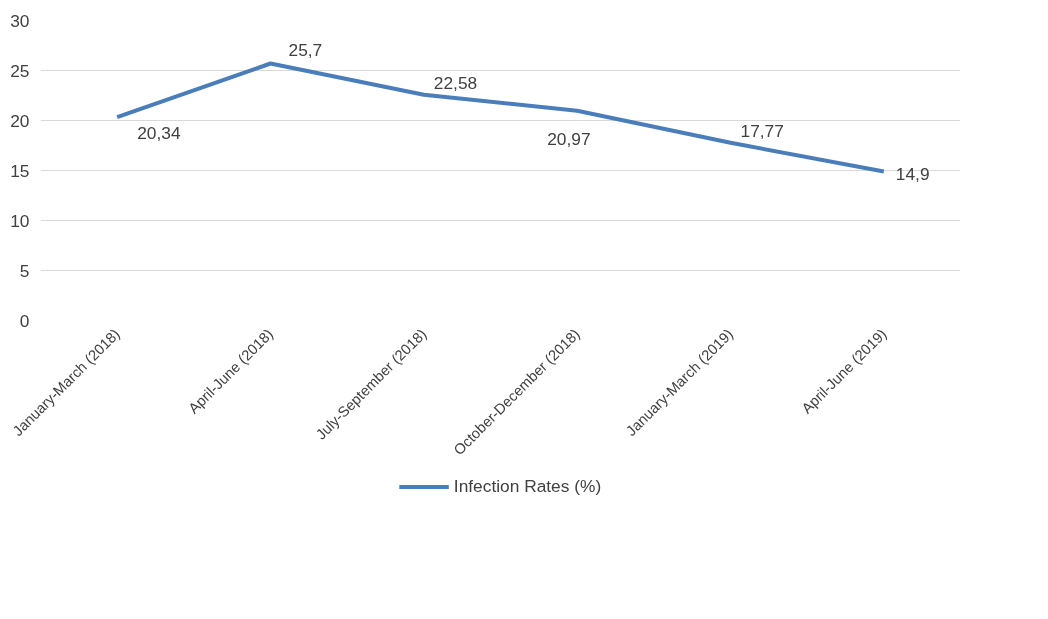 The height and width of the screenshot is (619, 1048). What do you see at coordinates (20, 70) in the screenshot?
I see `y-tick-label: 25` at bounding box center [20, 70].